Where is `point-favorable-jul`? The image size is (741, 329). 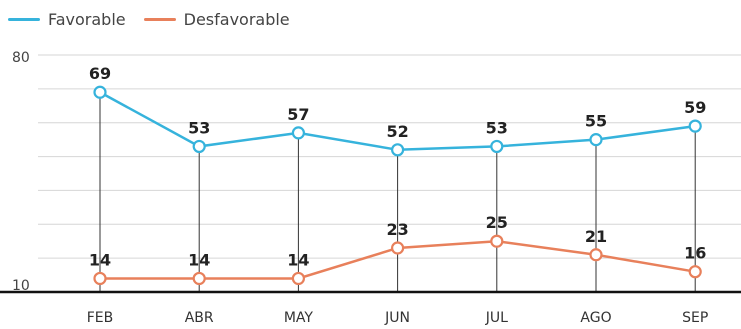 point-favorable-jul is located at coordinates (497, 146).